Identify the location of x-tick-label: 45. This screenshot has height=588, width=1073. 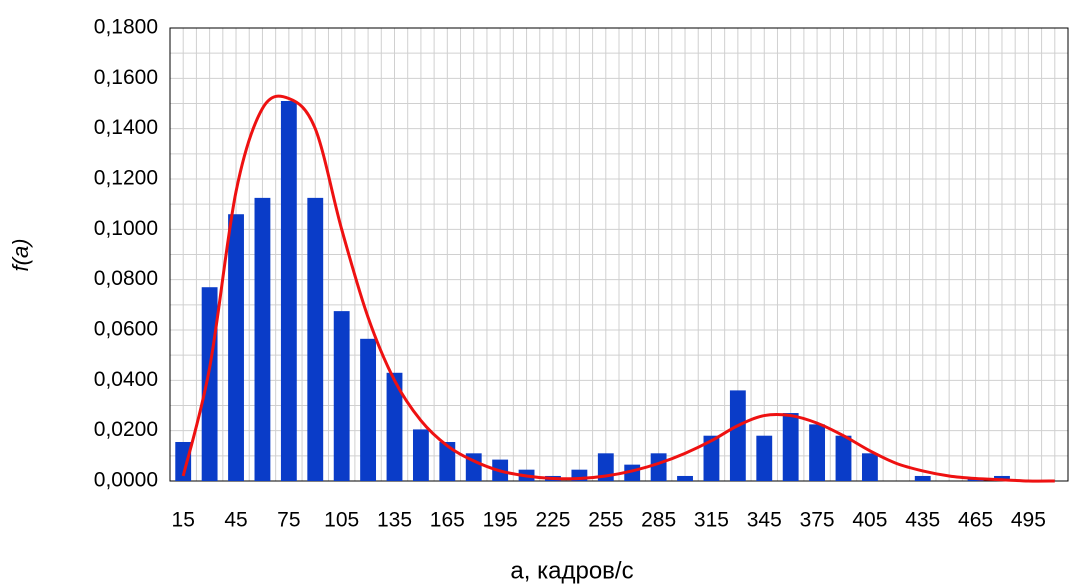
(235, 520).